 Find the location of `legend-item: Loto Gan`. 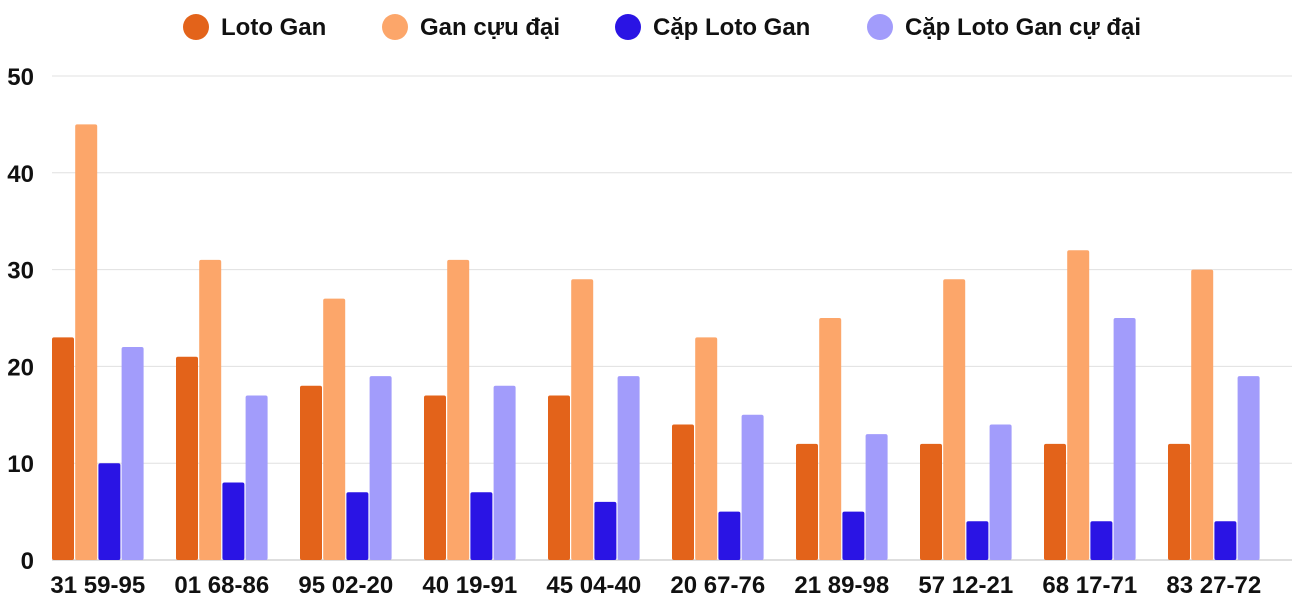

legend-item: Loto Gan is located at coordinates (254, 27).